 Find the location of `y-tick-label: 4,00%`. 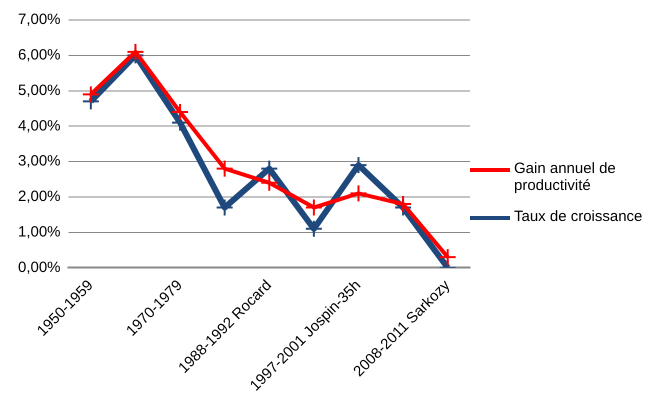

y-tick-label: 4,00% is located at coordinates (39, 125).